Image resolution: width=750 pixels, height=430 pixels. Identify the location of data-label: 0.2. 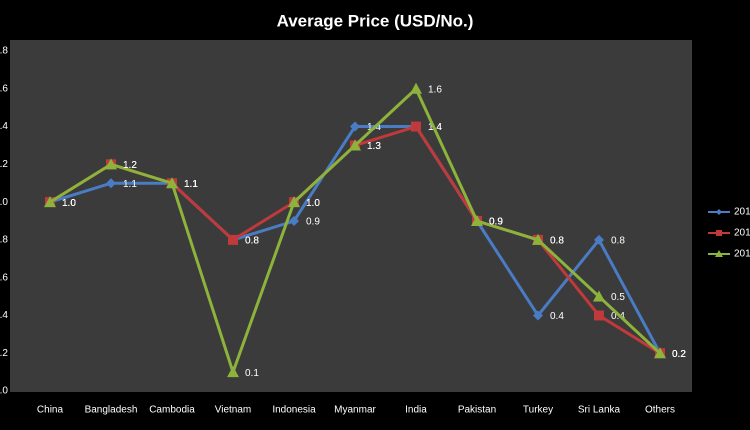
(679, 354).